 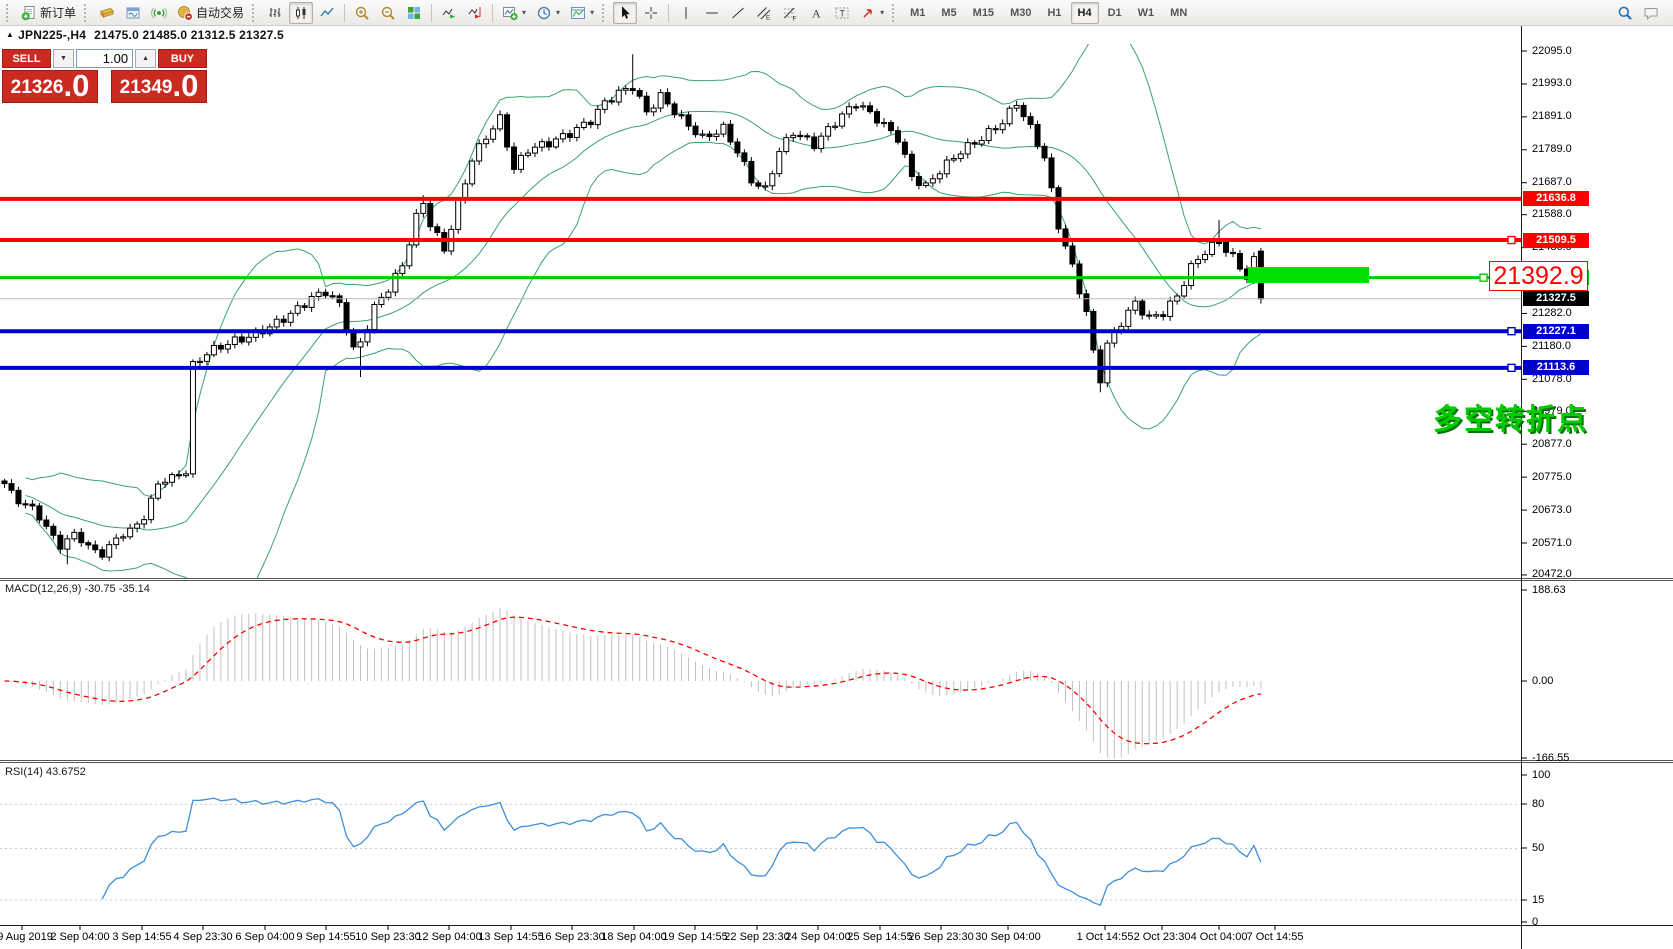 I want to click on profiles-clock-button: ▾, so click(x=548, y=13).